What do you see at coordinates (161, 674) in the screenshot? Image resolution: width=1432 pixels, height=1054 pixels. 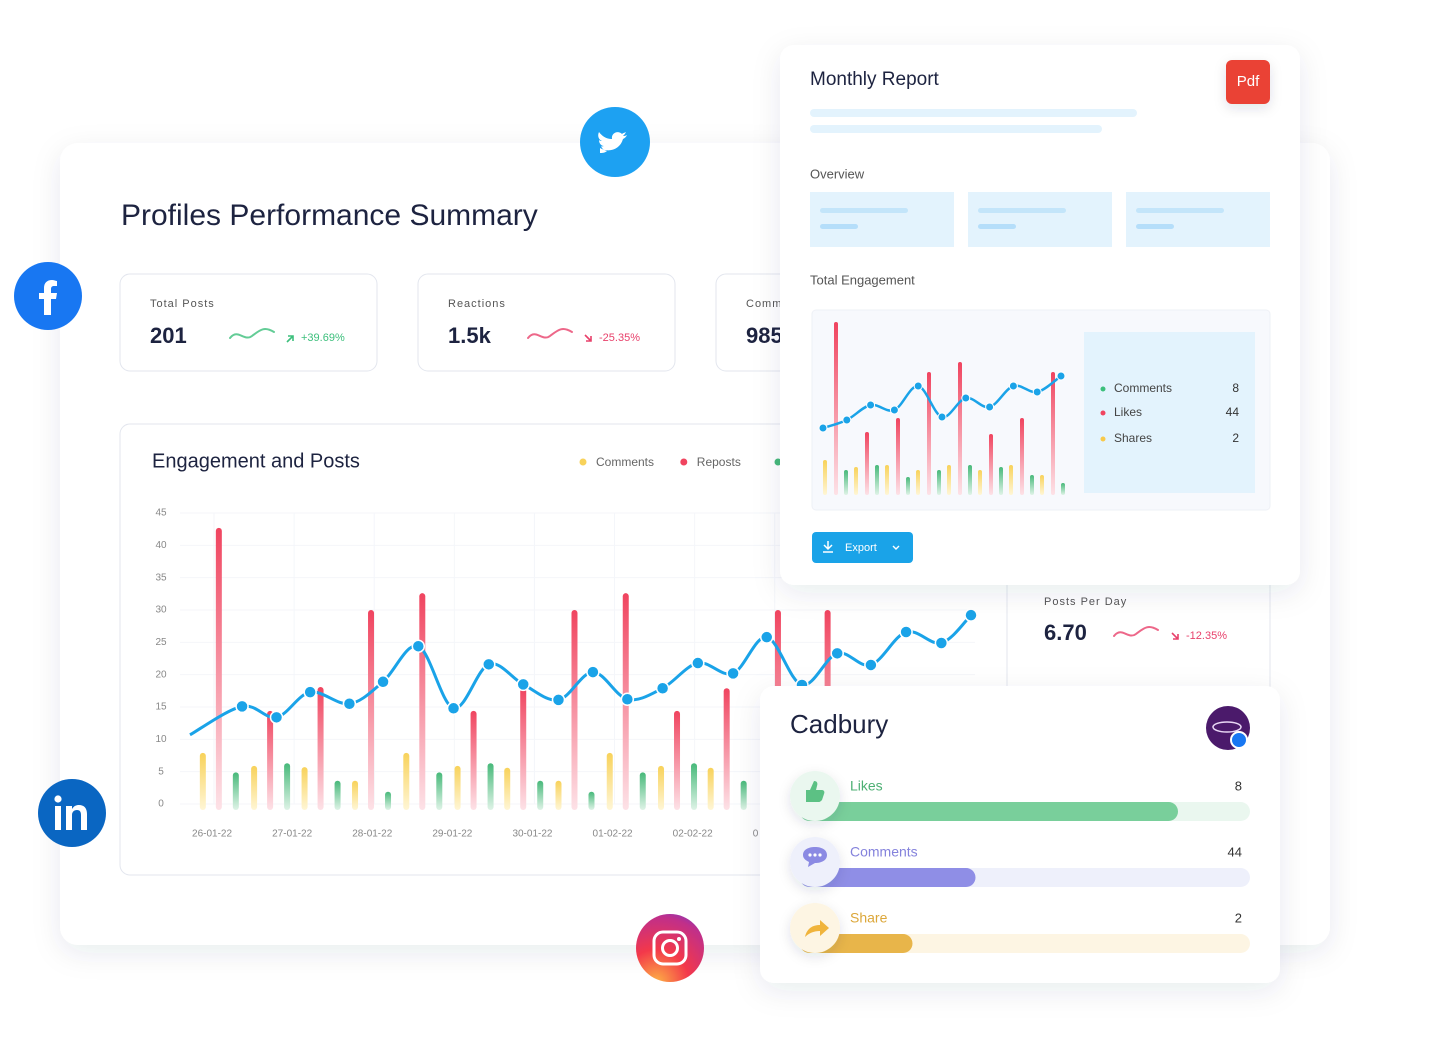 I see `y-tick-label: 20` at bounding box center [161, 674].